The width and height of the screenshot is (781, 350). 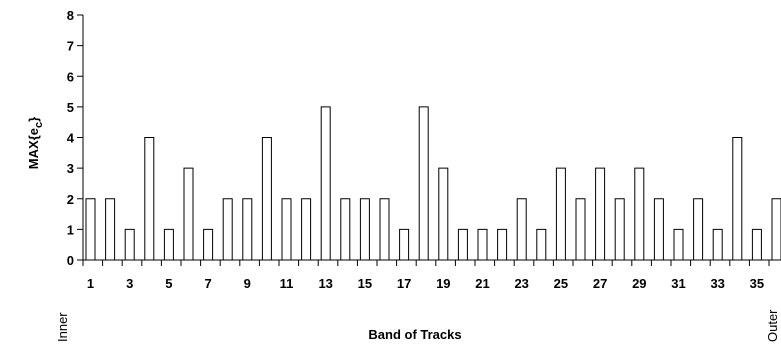 I want to click on x-tick-label: 15, so click(x=365, y=283).